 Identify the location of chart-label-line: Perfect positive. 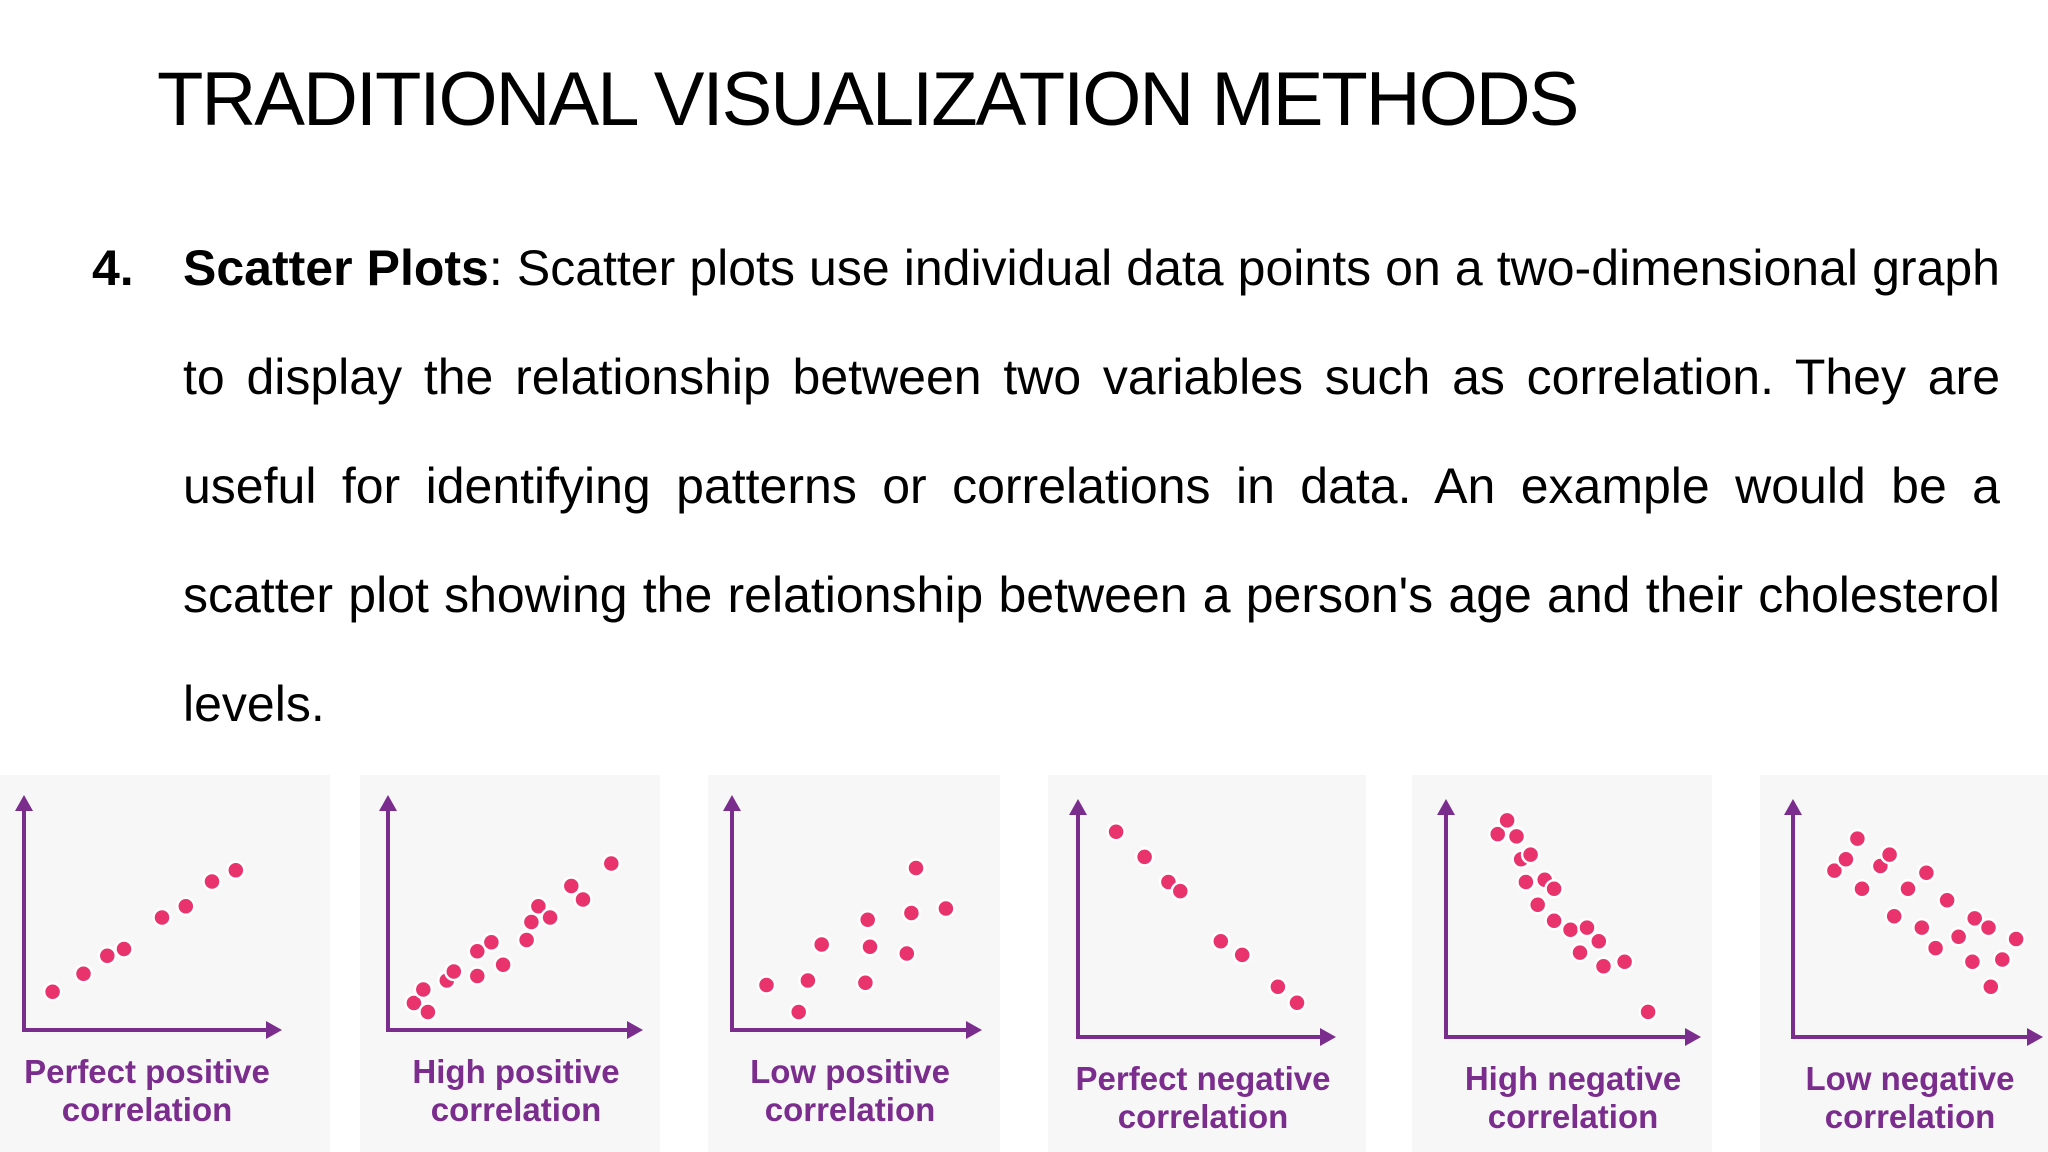
(147, 1071).